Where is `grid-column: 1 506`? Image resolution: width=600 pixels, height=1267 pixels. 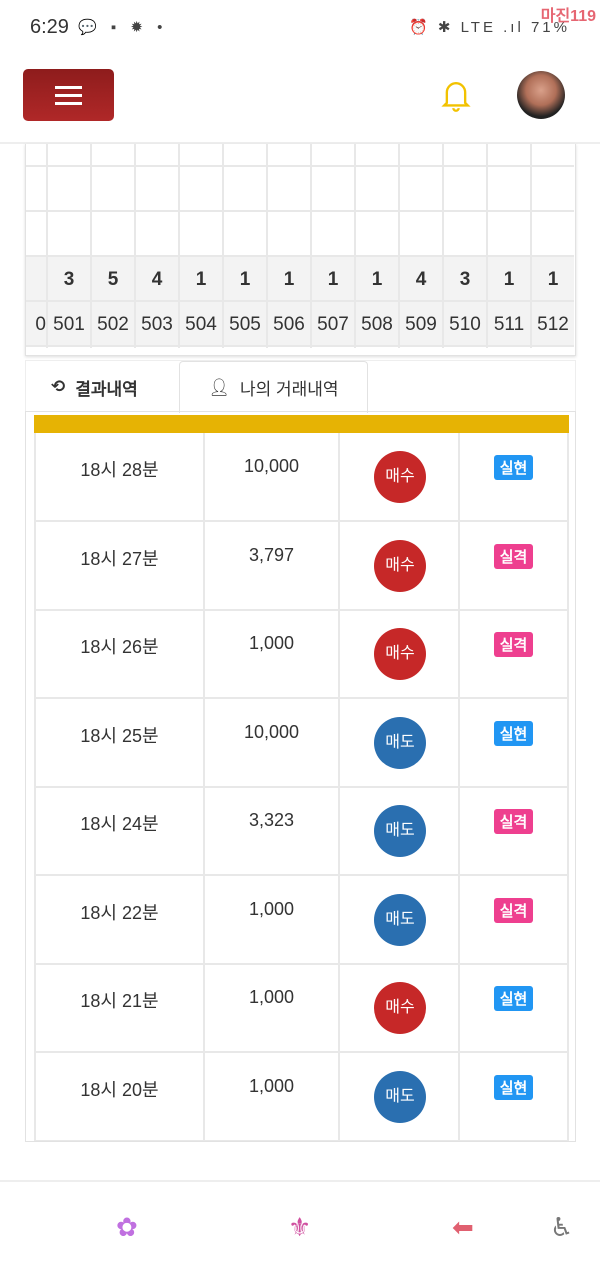 grid-column: 1 506 is located at coordinates (288, 246).